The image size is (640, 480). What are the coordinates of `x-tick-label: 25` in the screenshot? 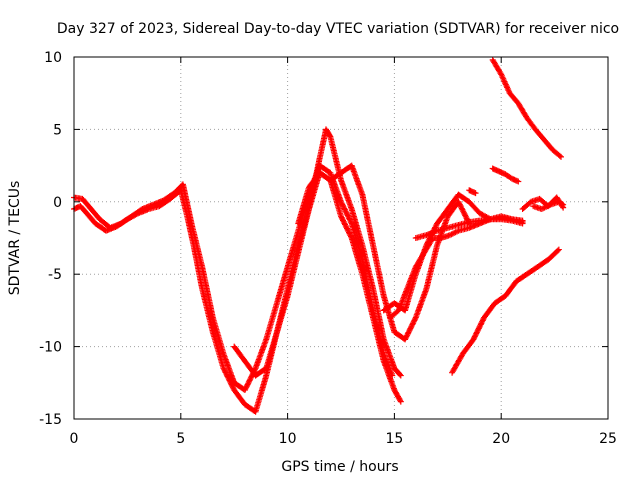 It's located at (608, 439).